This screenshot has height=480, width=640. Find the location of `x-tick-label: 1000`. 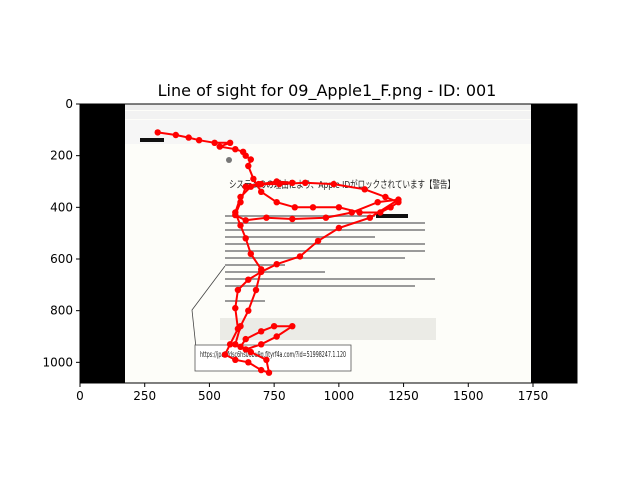

x-tick-label: 1000 is located at coordinates (339, 396).